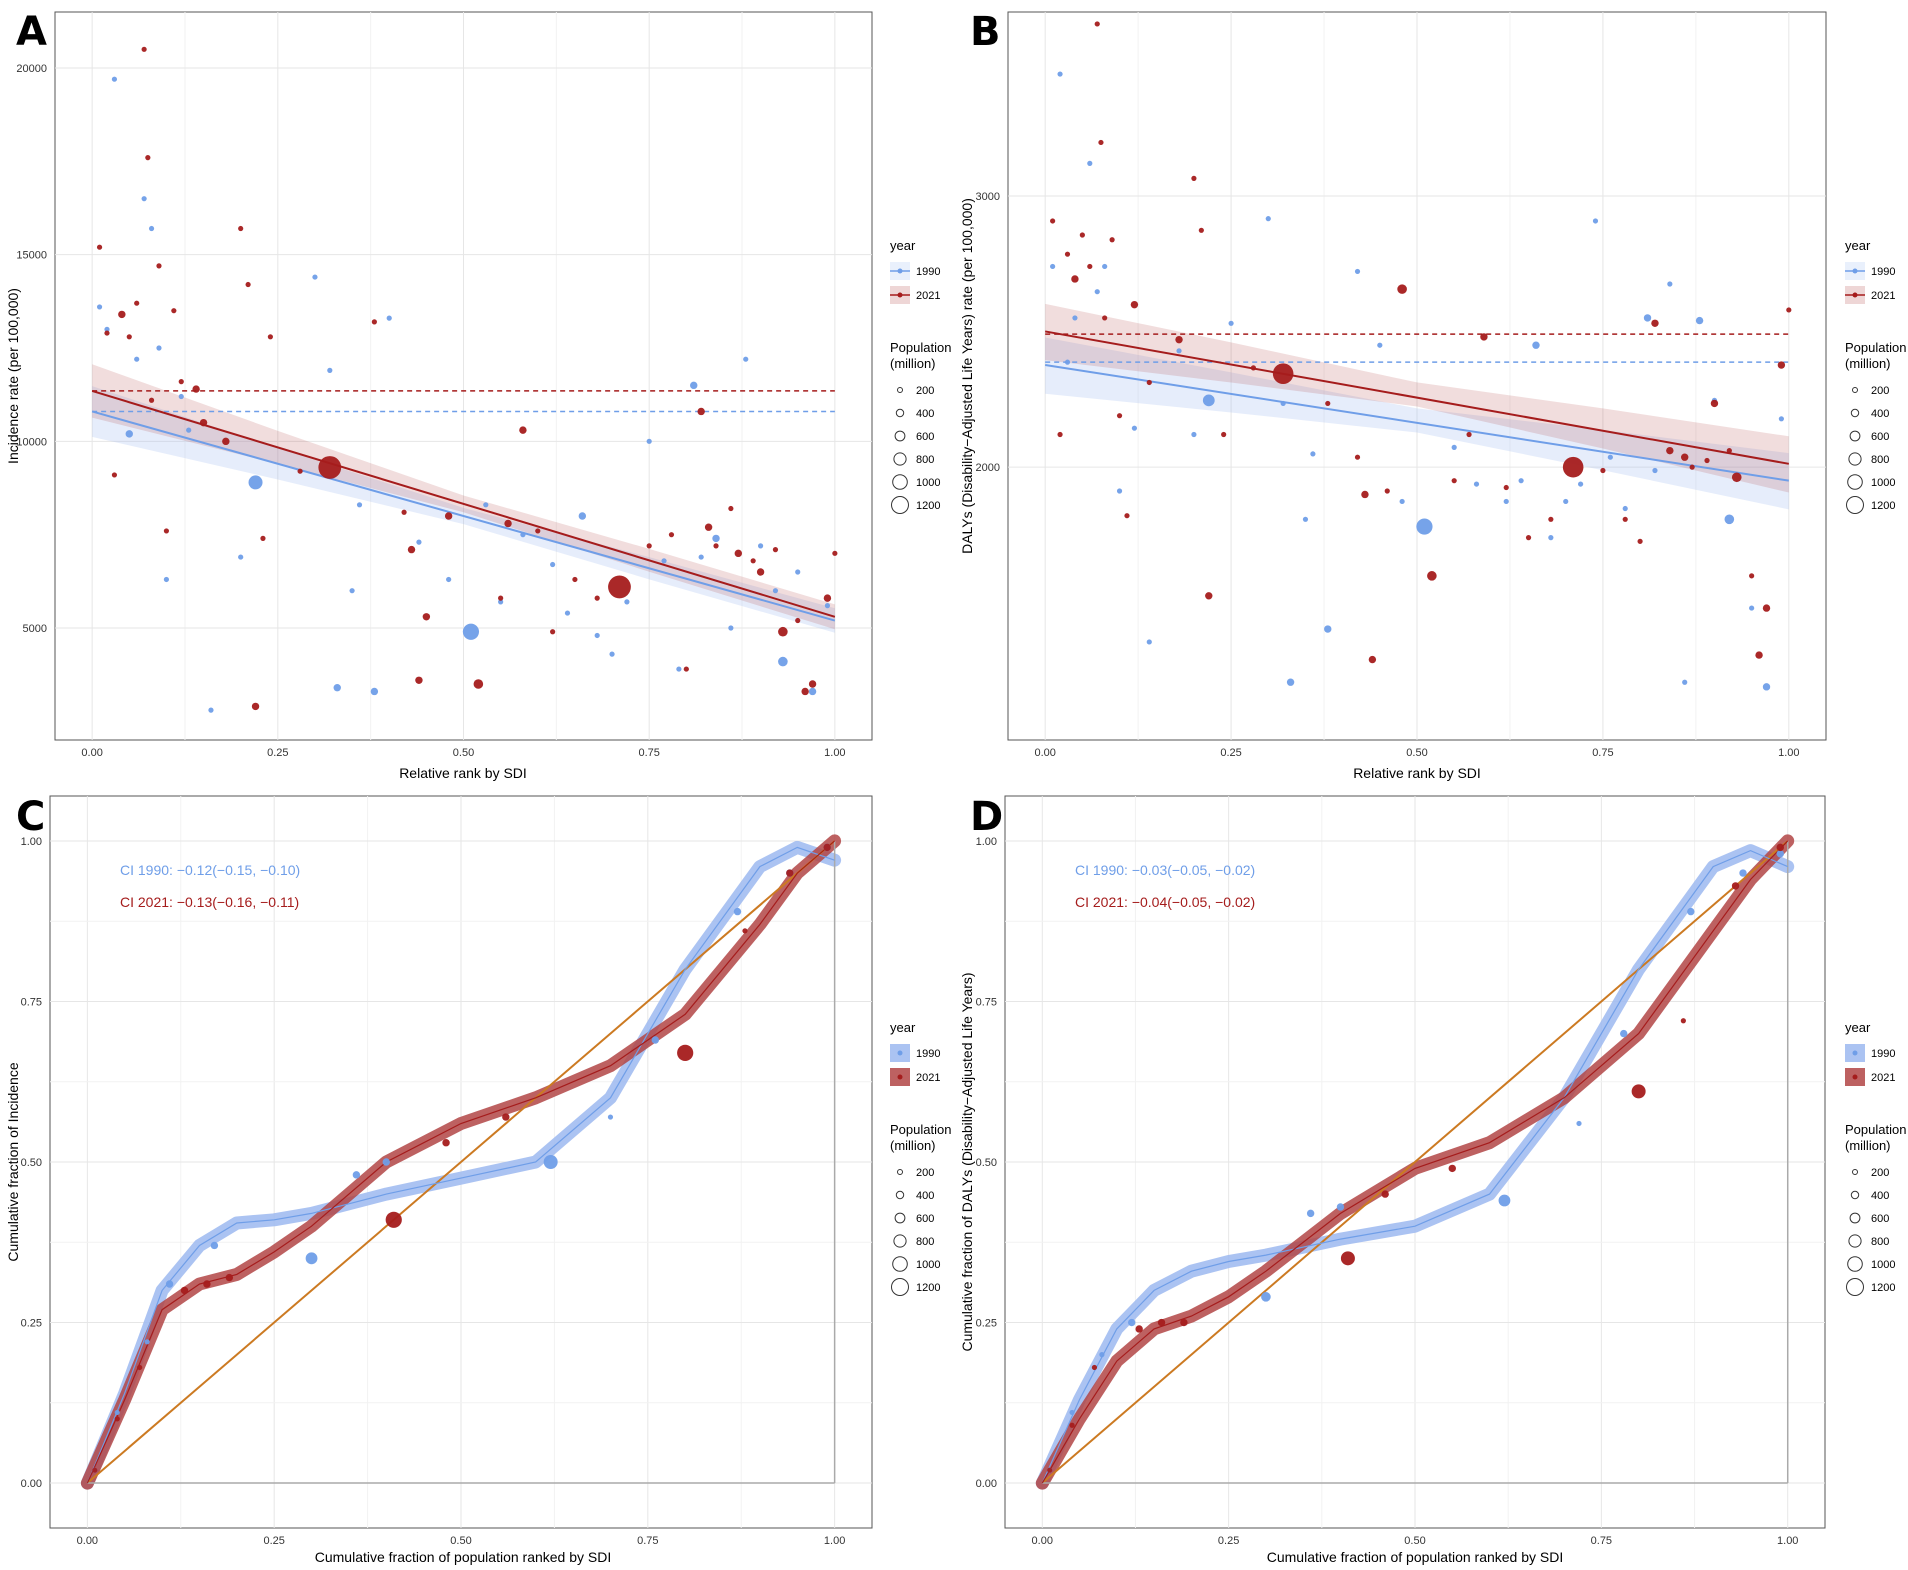  What do you see at coordinates (986, 1163) in the screenshot?
I see `y-tick-label-d: 0.50` at bounding box center [986, 1163].